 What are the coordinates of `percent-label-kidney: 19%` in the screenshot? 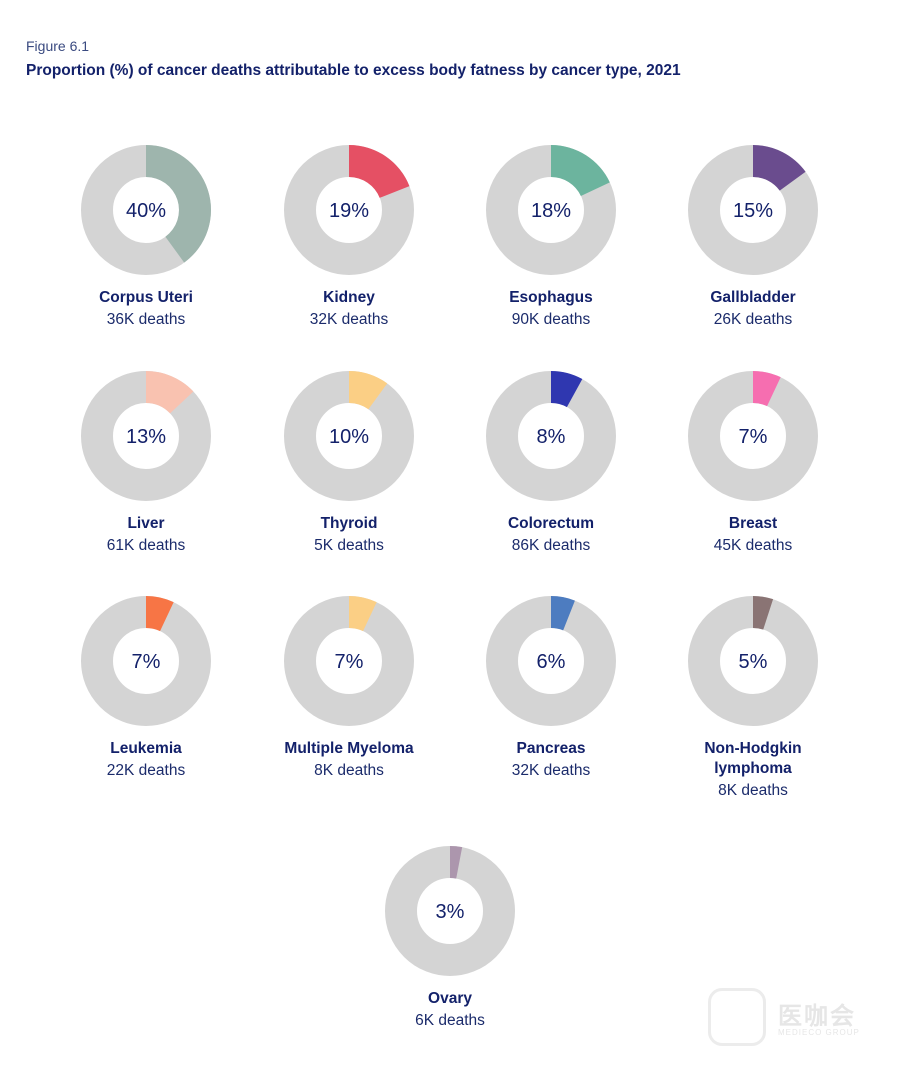 It's located at (349, 211).